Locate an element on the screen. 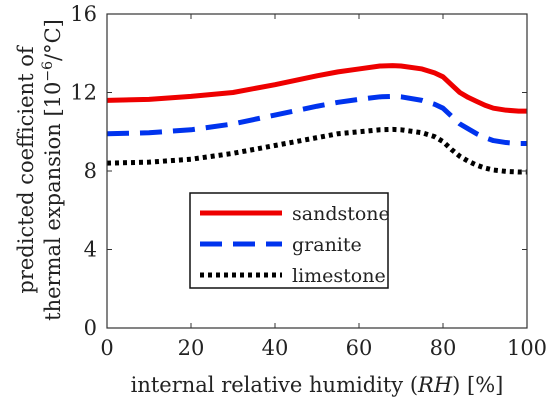 The height and width of the screenshot is (404, 550). legend-box is located at coordinates (289, 240).